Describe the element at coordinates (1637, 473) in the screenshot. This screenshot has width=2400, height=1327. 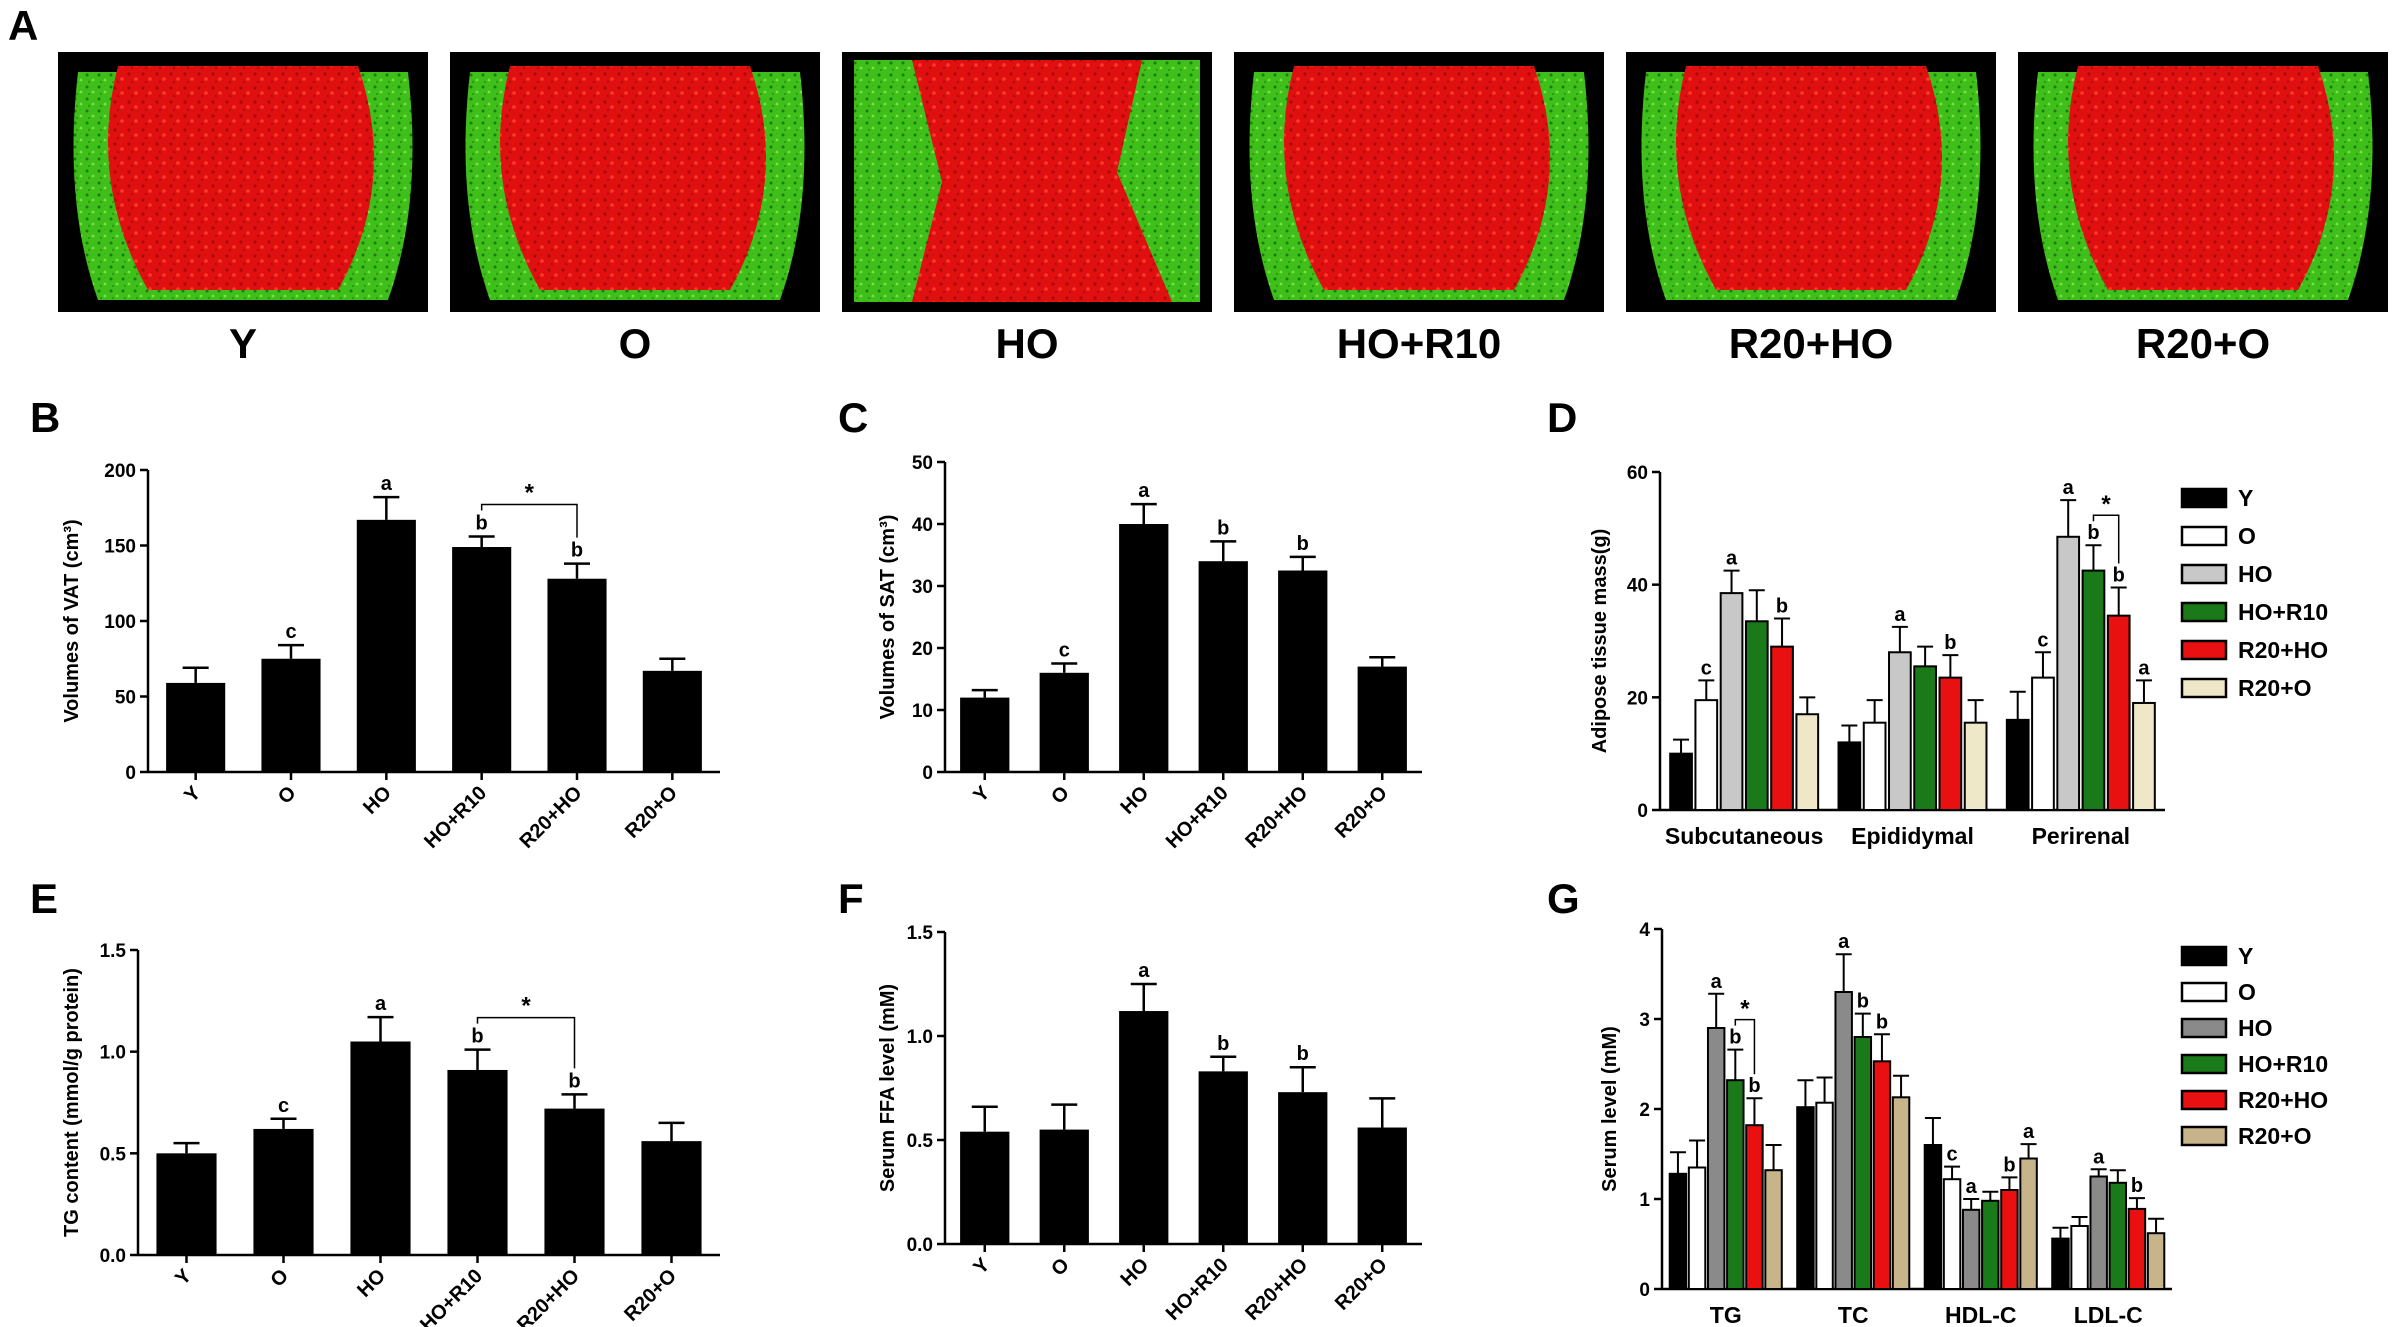
I see `y-tick-label: 60` at that location.